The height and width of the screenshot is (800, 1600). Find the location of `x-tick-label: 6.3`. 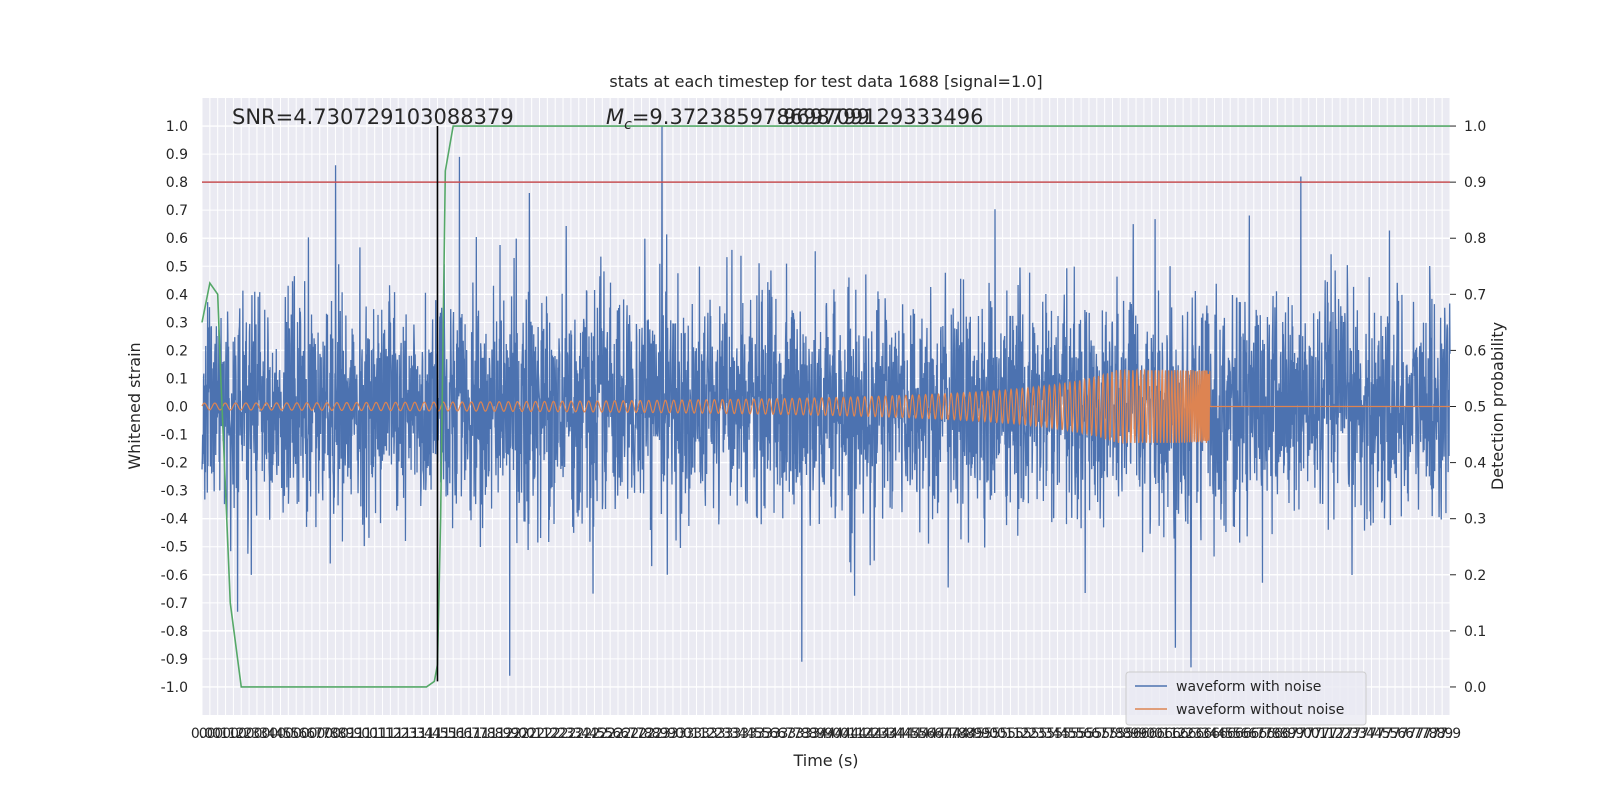

x-tick-label: 6.3 is located at coordinates (1191, 734).